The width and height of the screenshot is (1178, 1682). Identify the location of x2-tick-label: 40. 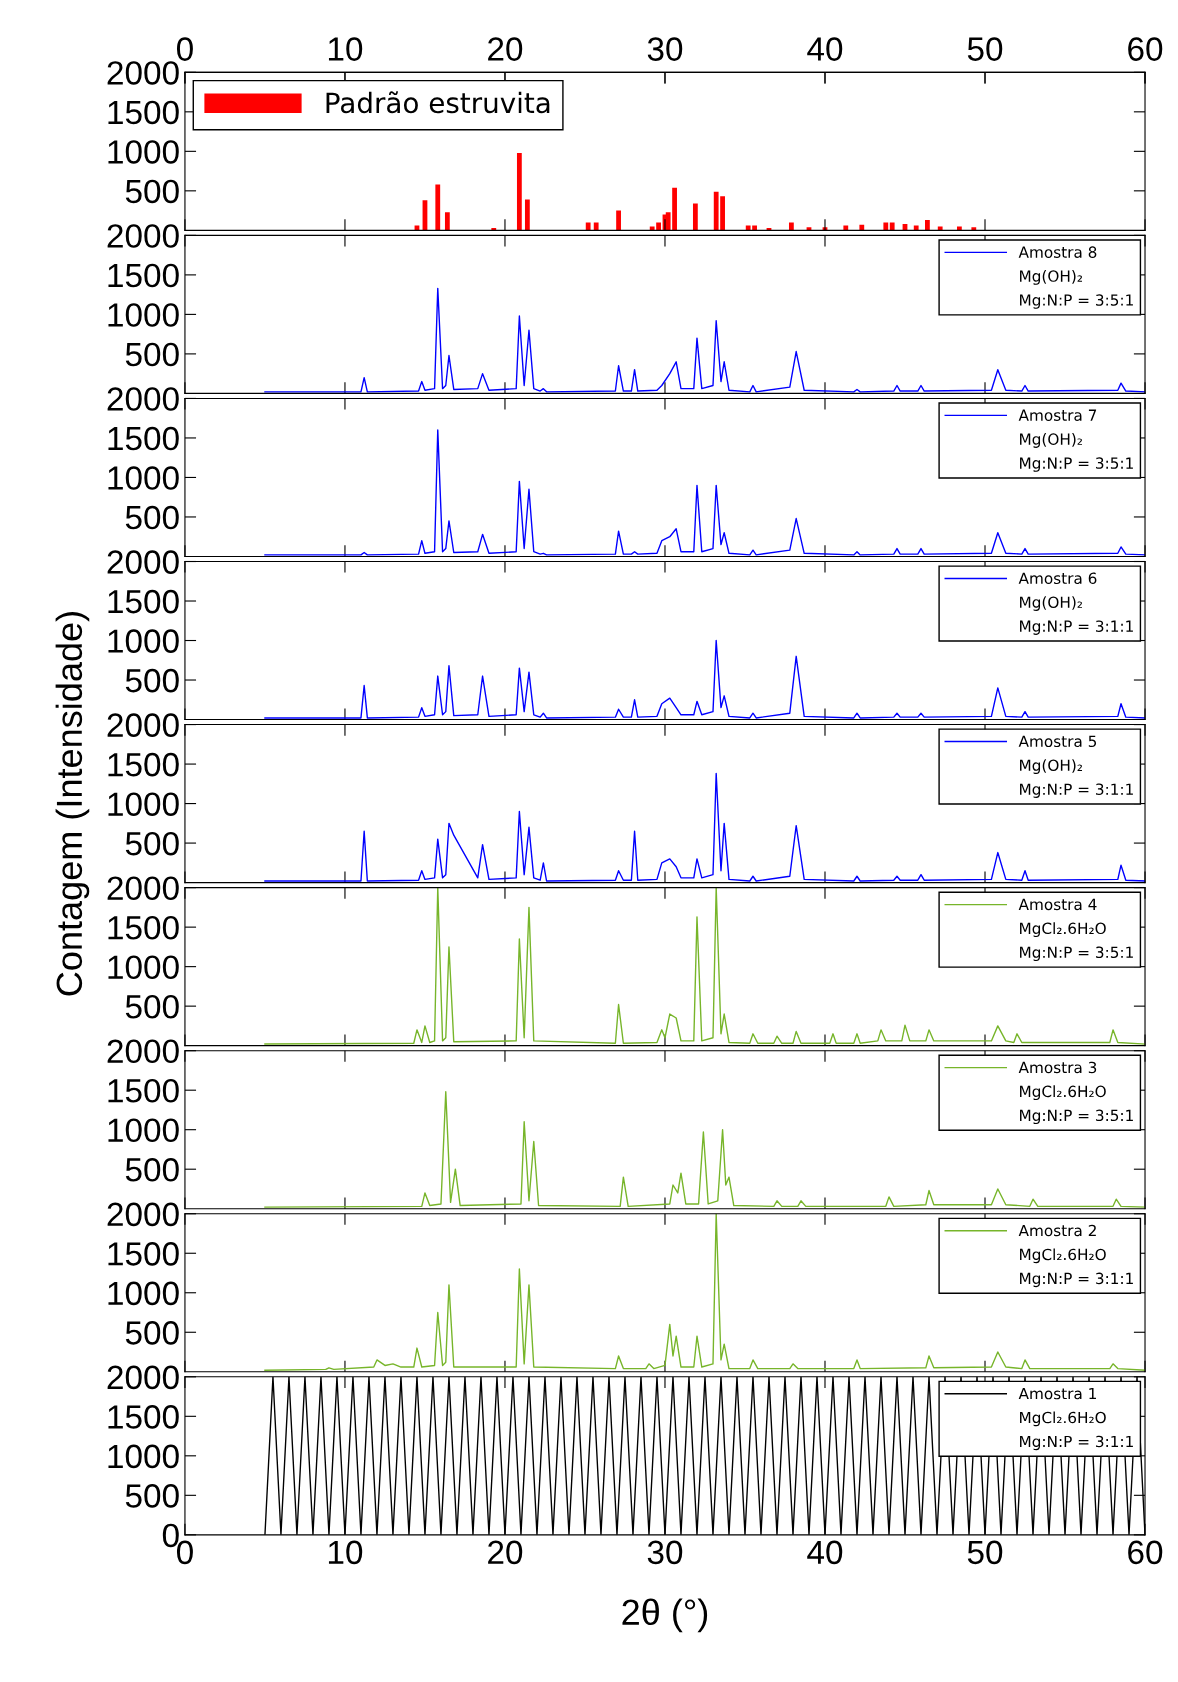
(825, 49).